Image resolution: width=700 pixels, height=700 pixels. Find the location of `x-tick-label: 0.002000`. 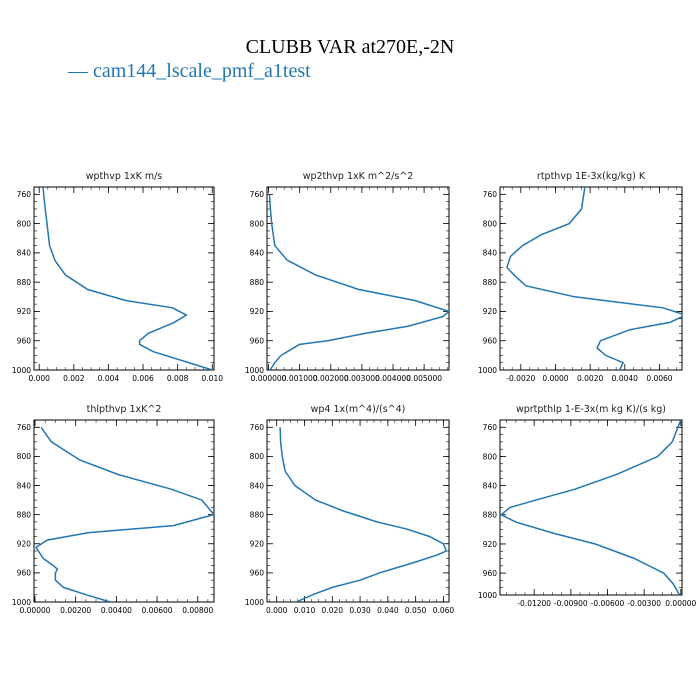

x-tick-label: 0.002000 is located at coordinates (331, 378).